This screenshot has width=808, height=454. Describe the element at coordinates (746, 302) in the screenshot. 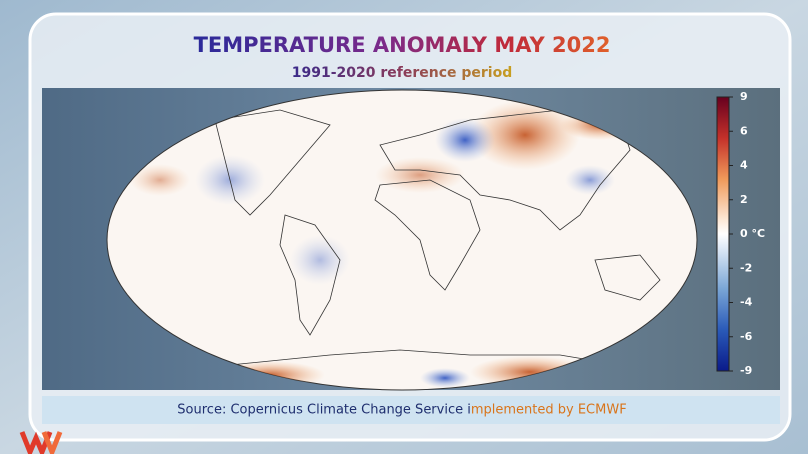

I see `colorbar-tick-label: -4` at that location.